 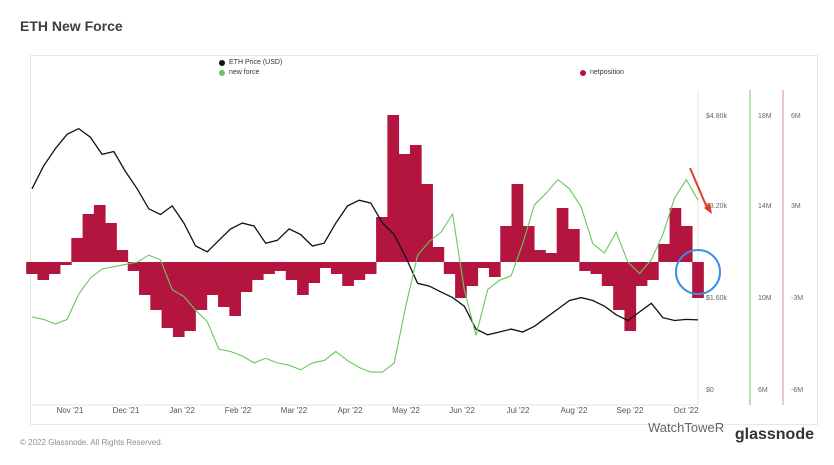 I want to click on legend-item-netposition: netposition, so click(x=602, y=72).